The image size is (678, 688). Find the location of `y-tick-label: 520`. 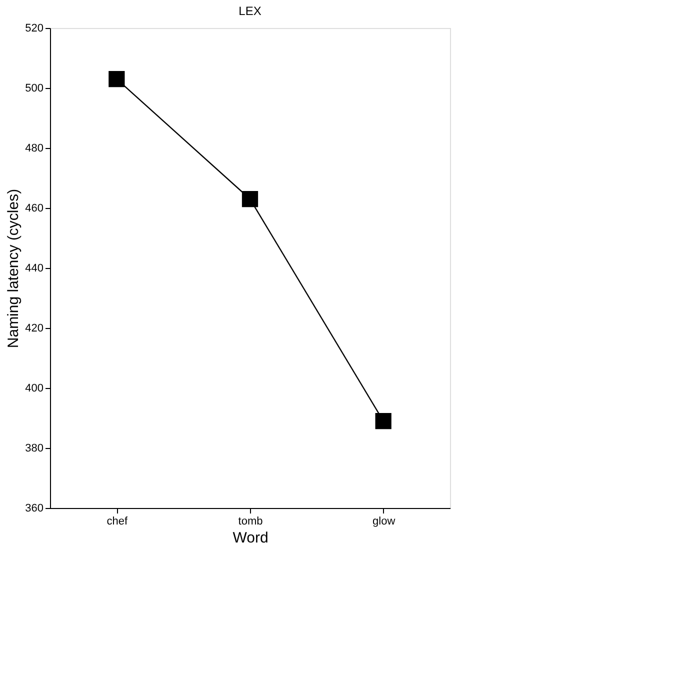

y-tick-label: 520 is located at coordinates (34, 28).